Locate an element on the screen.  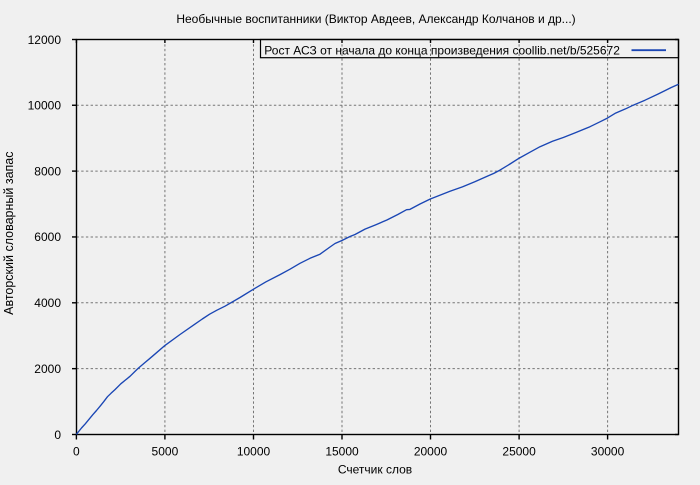
svg-text: Авторский словарный запас is located at coordinates (9, 233).